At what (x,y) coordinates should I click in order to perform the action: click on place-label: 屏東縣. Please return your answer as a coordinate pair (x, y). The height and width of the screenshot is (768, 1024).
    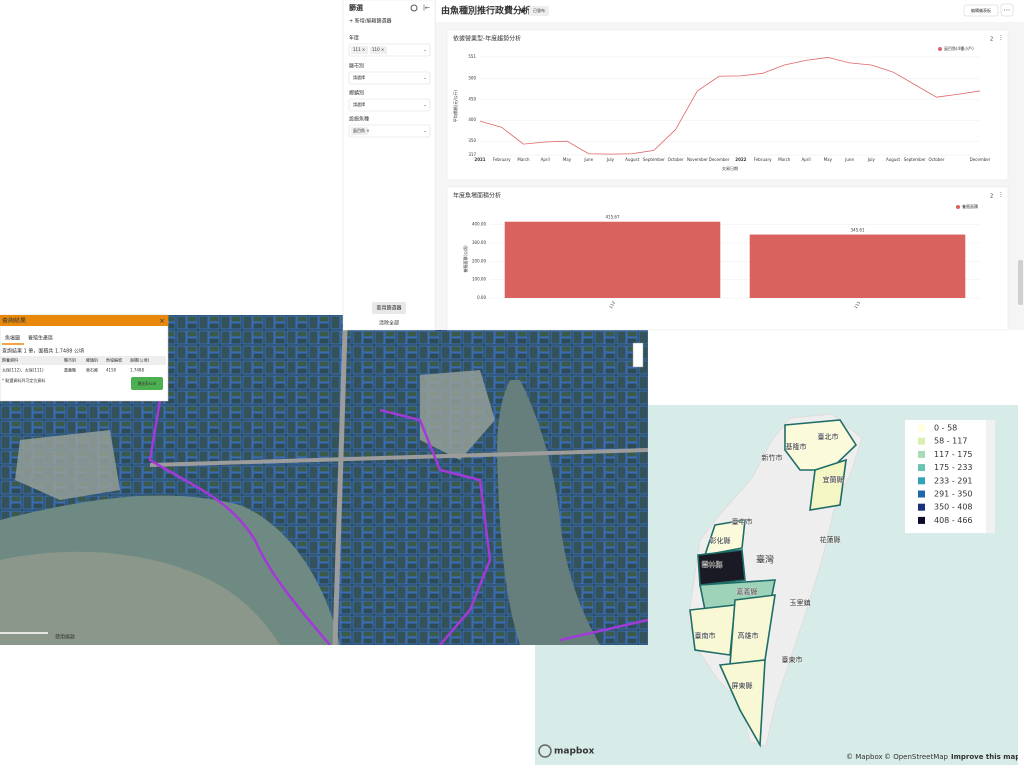
    Looking at the image, I should click on (742, 685).